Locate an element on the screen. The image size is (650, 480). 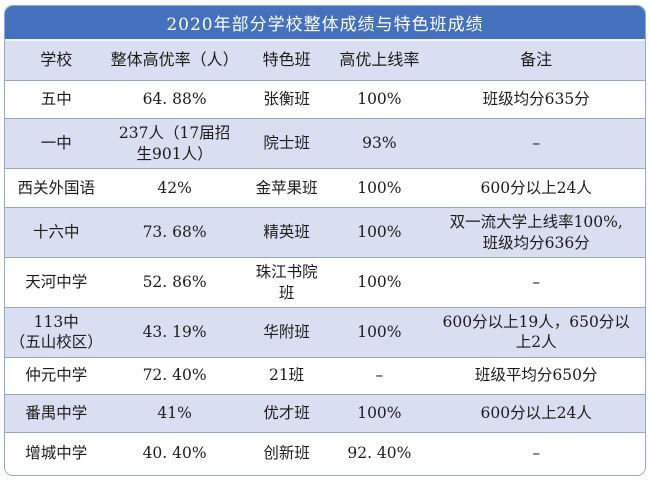
table-row: 西关外国语 42% 金苹果班 100% 600分以上24人 is located at coordinates (325, 188).